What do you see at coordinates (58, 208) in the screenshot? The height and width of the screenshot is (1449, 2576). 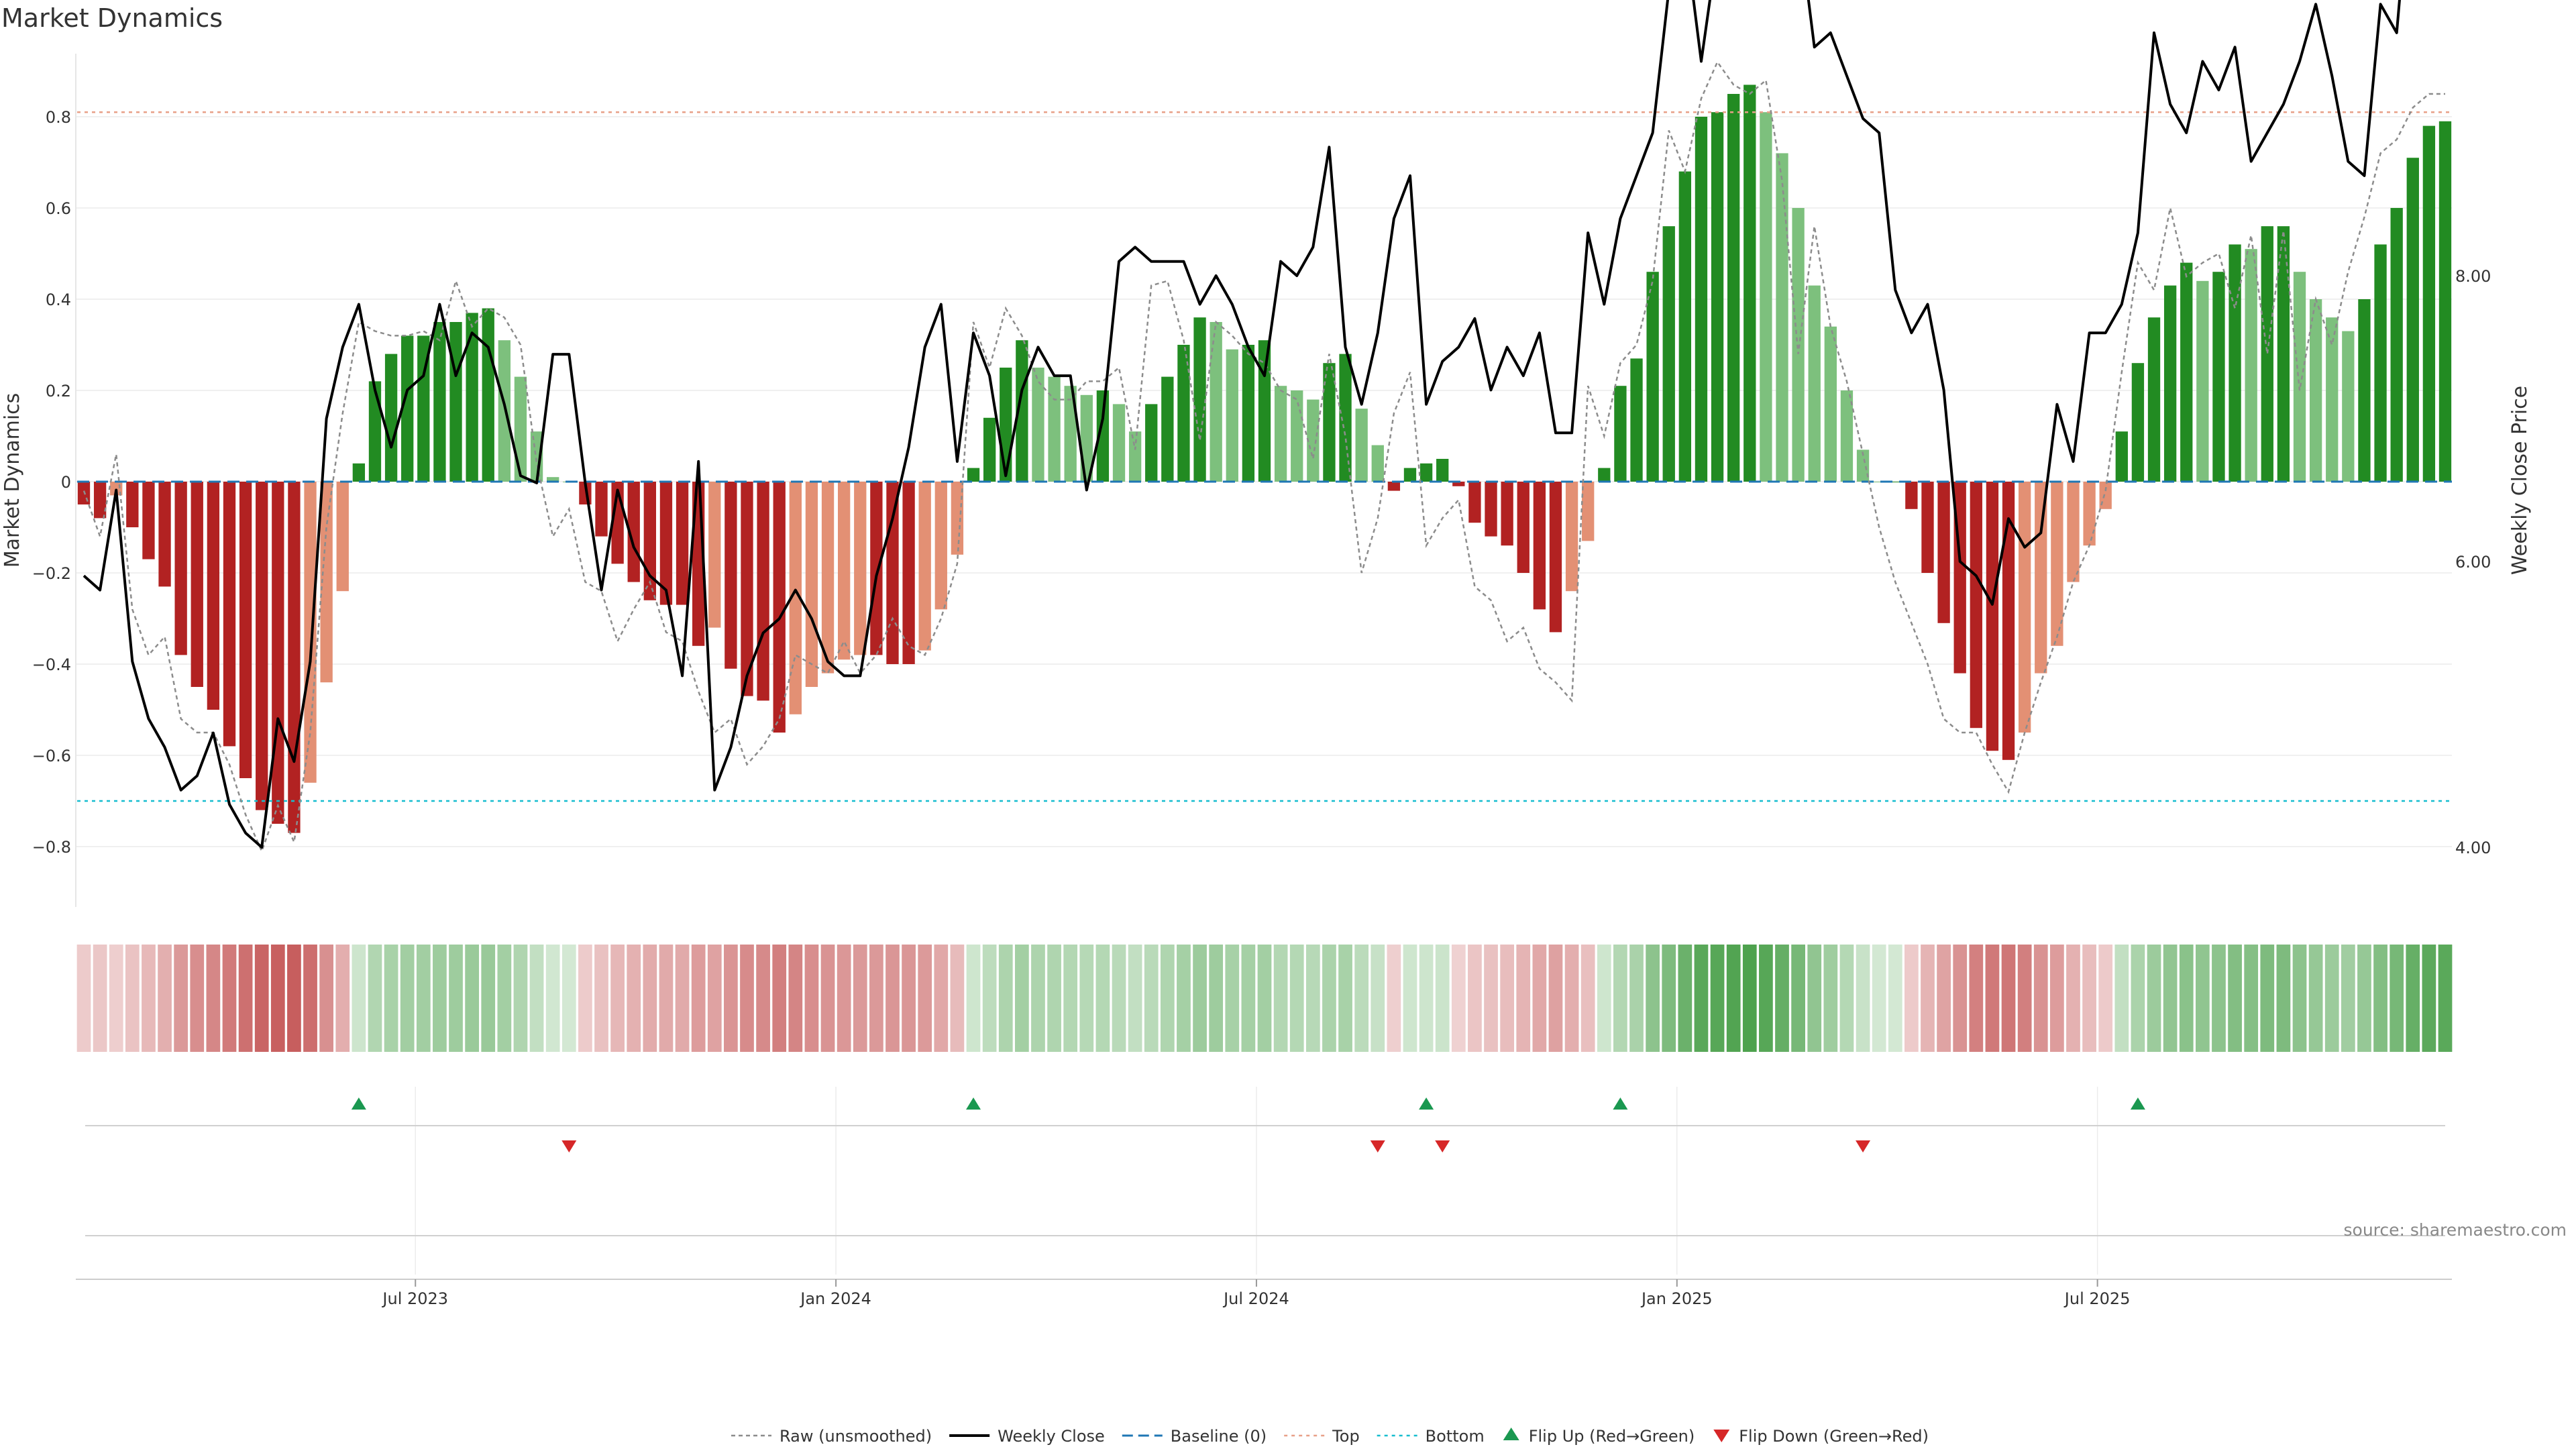 I see `y-tick-label-left: 0.6` at bounding box center [58, 208].